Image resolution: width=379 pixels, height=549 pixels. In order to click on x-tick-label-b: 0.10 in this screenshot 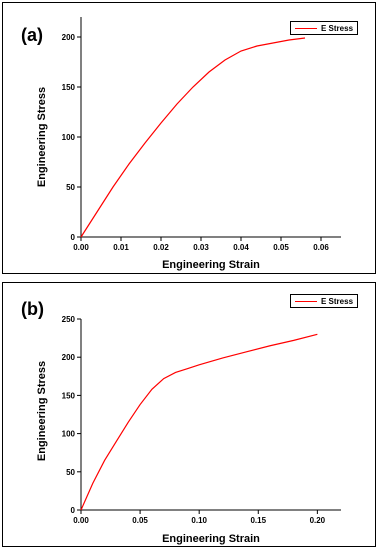, I will do `click(199, 520)`.